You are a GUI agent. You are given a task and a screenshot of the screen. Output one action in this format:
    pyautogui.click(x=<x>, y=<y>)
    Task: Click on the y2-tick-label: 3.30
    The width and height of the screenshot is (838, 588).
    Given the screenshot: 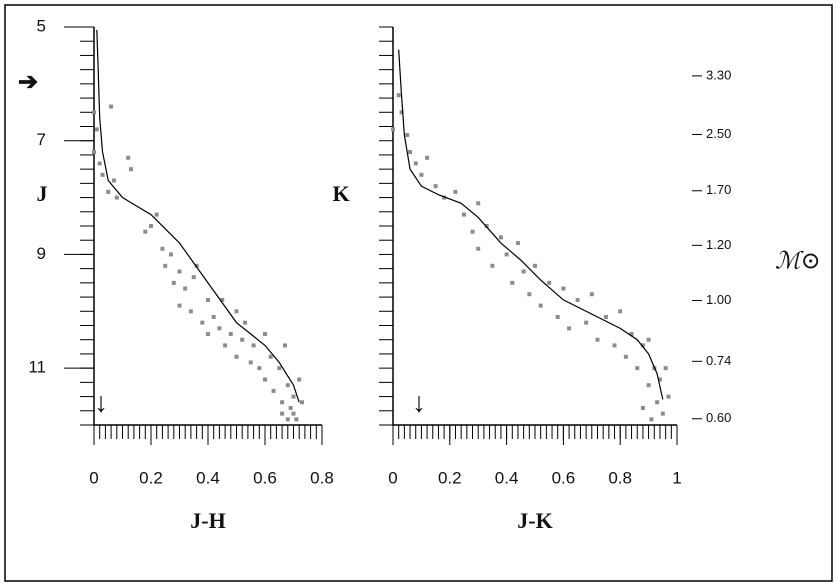 What is the action you would take?
    pyautogui.click(x=718, y=74)
    